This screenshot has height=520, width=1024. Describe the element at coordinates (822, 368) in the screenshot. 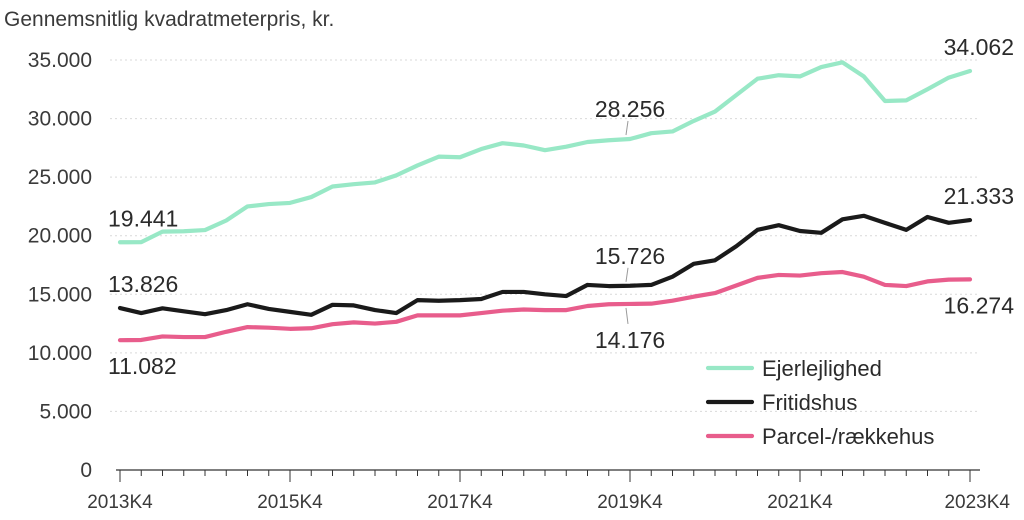

I see `legend-label: Ejerlejlighed` at that location.